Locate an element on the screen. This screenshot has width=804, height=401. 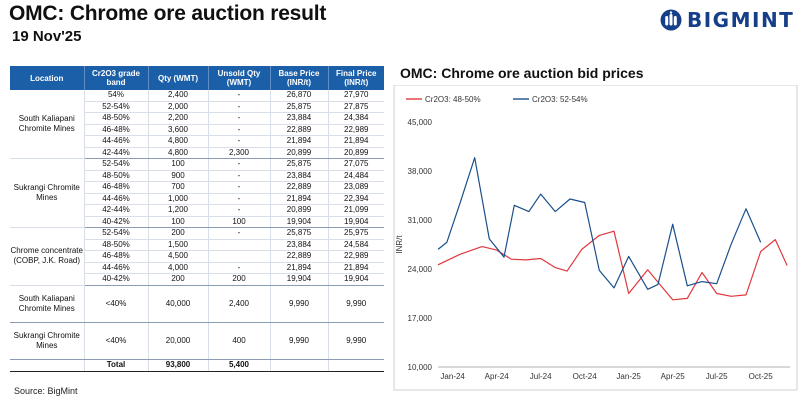
table-row: 52-54% 2,000-25,875 27,875 is located at coordinates (197, 107).